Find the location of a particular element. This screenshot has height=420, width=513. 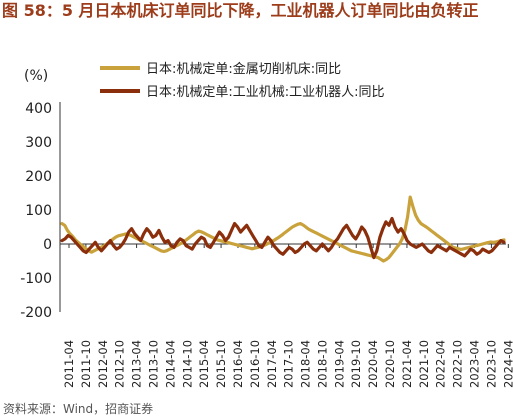

x-tick-label: 2023-04 is located at coordinates (475, 364).